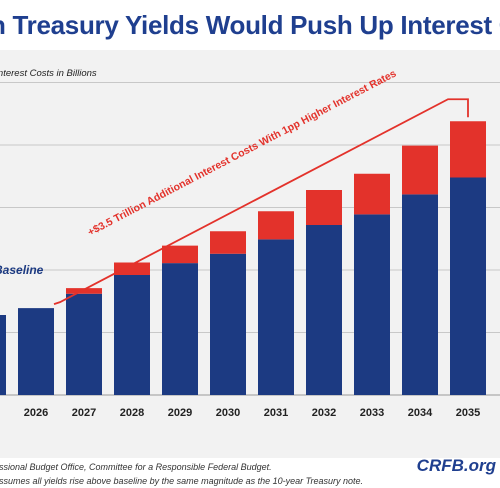 This screenshot has height=488, width=500. What do you see at coordinates (3, 355) in the screenshot?
I see `bar-baseline-2025` at bounding box center [3, 355].